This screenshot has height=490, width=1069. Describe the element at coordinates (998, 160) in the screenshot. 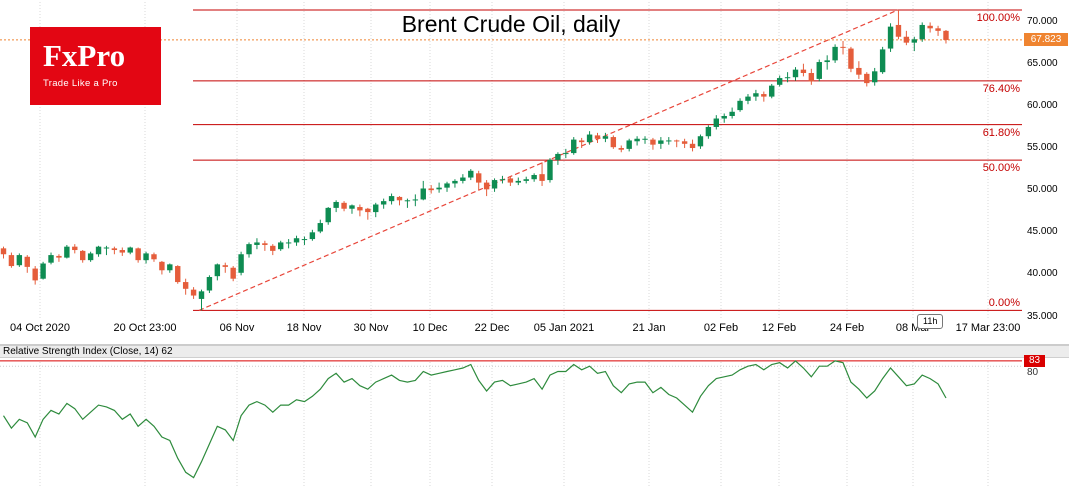

I see `fibonacci-labels: 100.00% 76.40% 61.80% 50.00% 0.00%` at that location.